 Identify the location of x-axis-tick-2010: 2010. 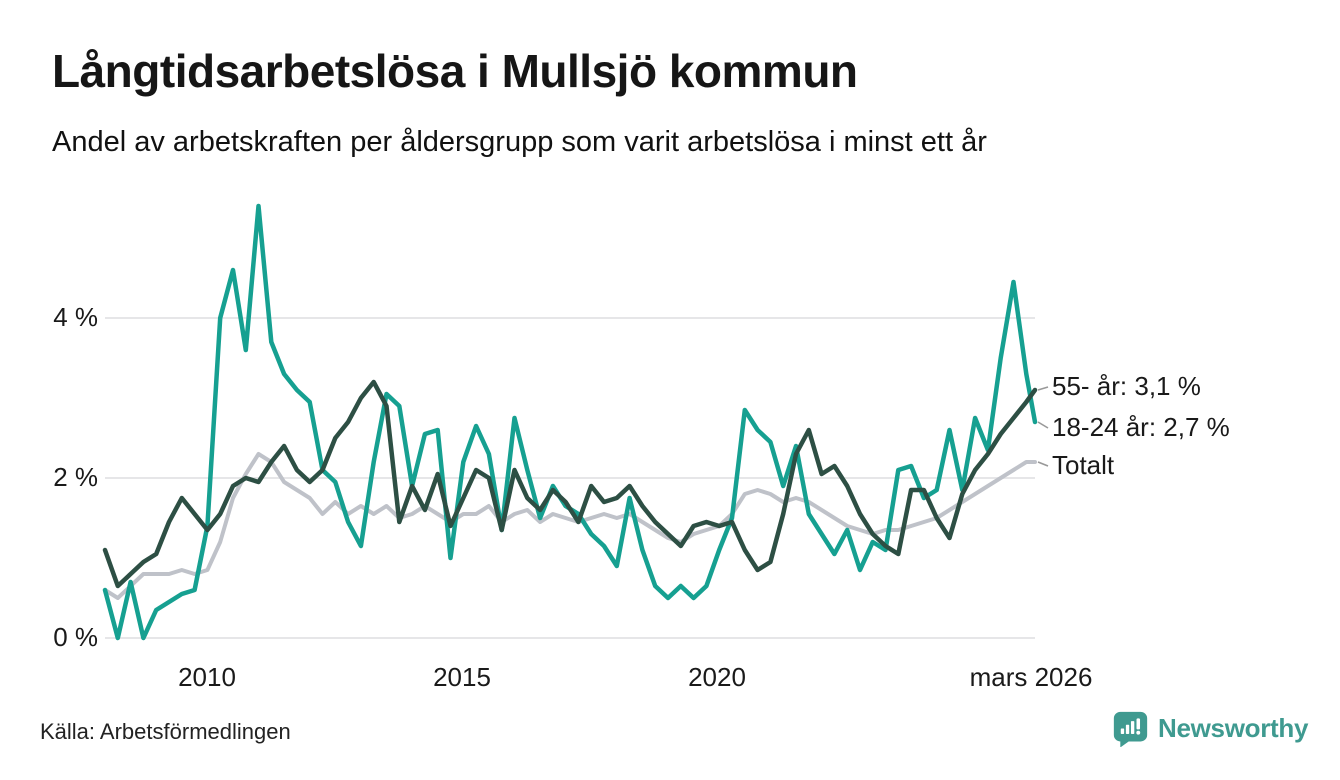
(207, 677).